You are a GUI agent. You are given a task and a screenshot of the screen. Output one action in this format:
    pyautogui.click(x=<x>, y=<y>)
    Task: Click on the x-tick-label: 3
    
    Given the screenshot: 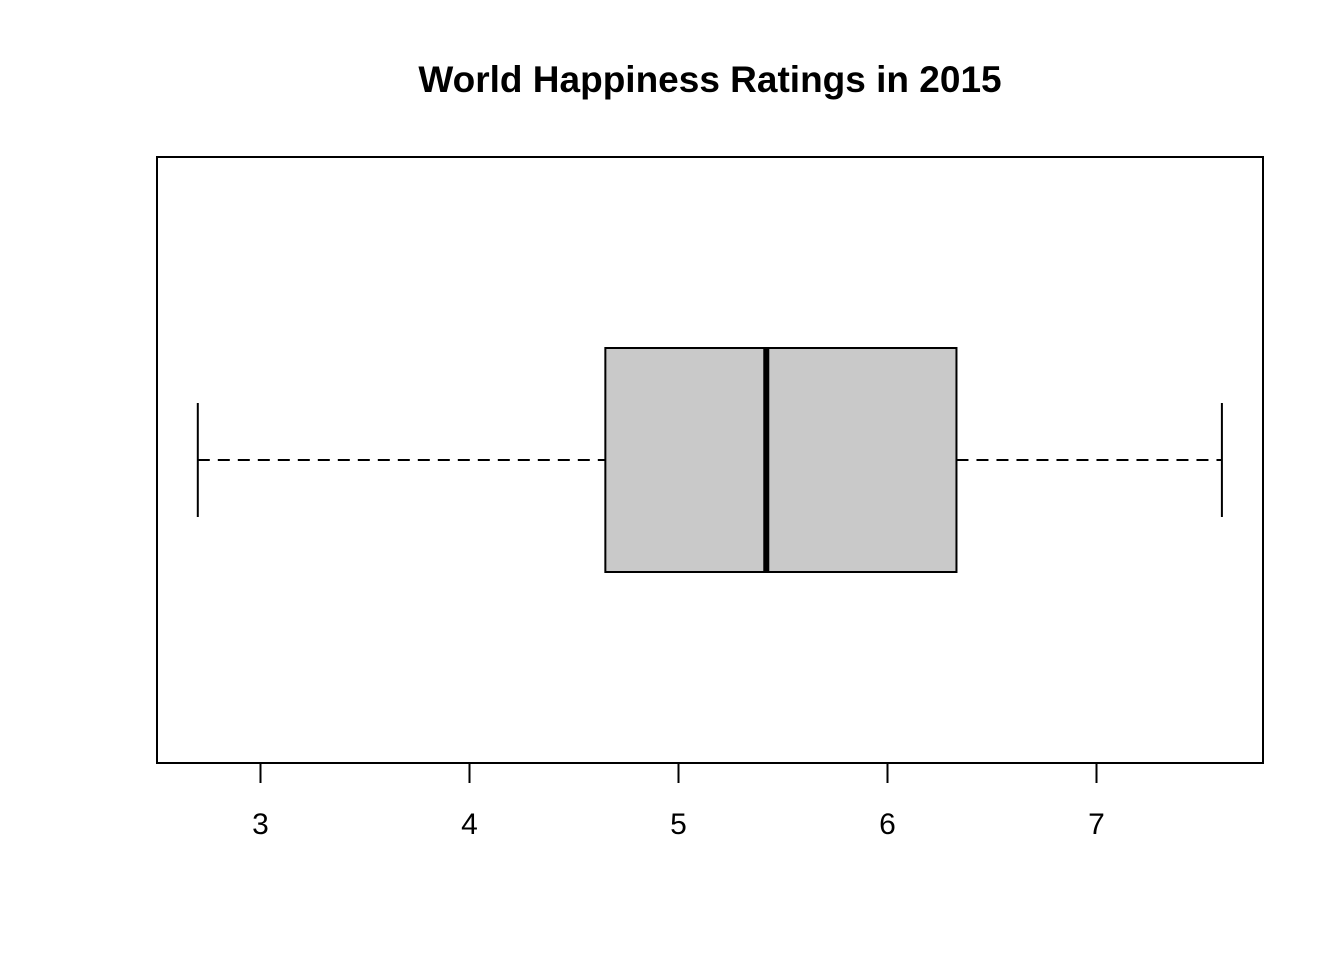 What is the action you would take?
    pyautogui.click(x=260, y=824)
    